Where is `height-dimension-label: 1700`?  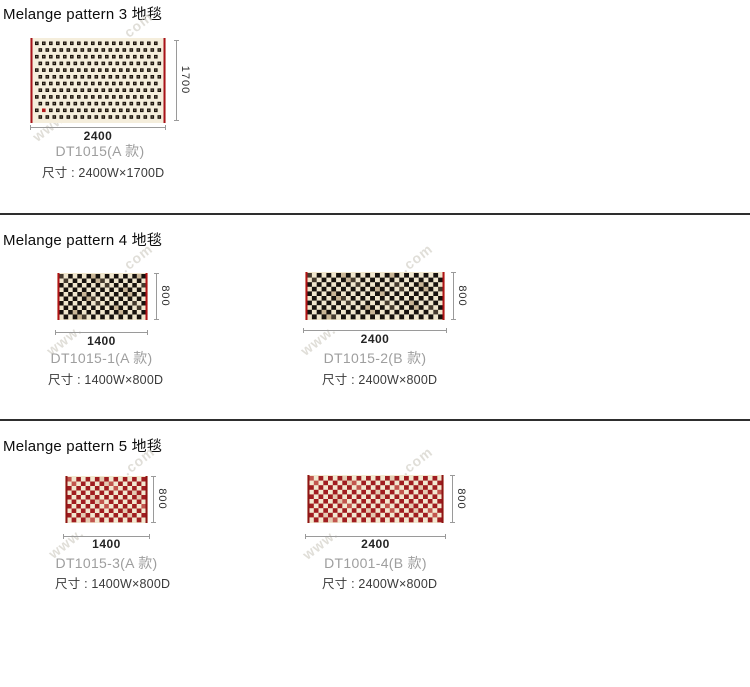 height-dimension-label: 1700 is located at coordinates (185, 80).